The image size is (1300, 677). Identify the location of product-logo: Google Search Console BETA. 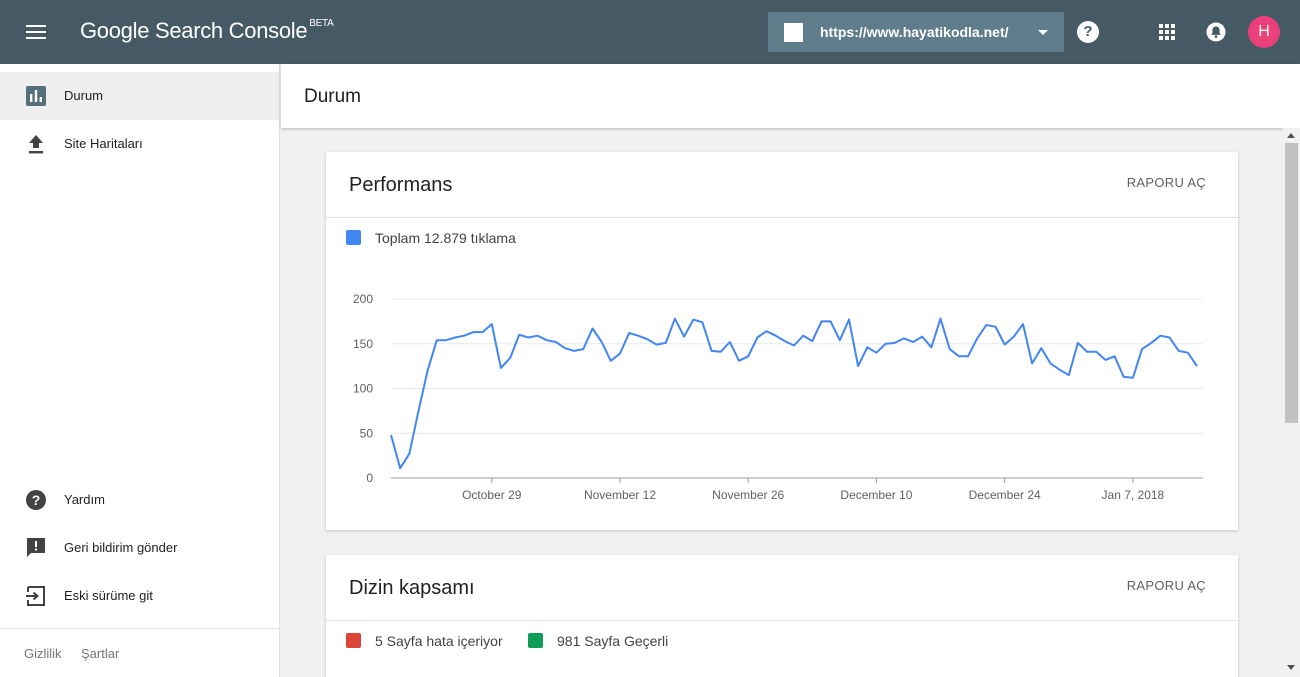
(207, 30).